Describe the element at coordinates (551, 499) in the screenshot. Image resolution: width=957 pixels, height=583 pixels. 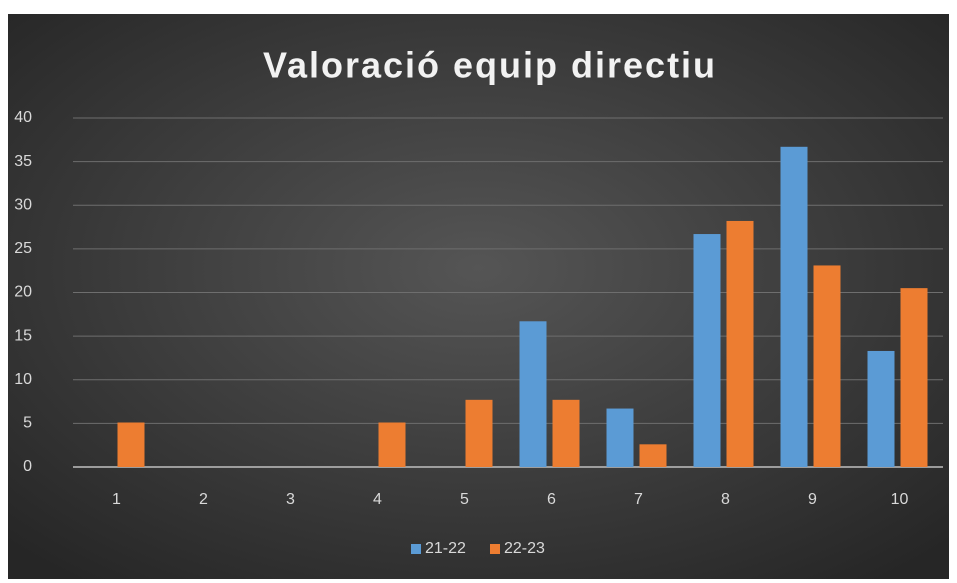
I see `x-tick-label: 6` at that location.